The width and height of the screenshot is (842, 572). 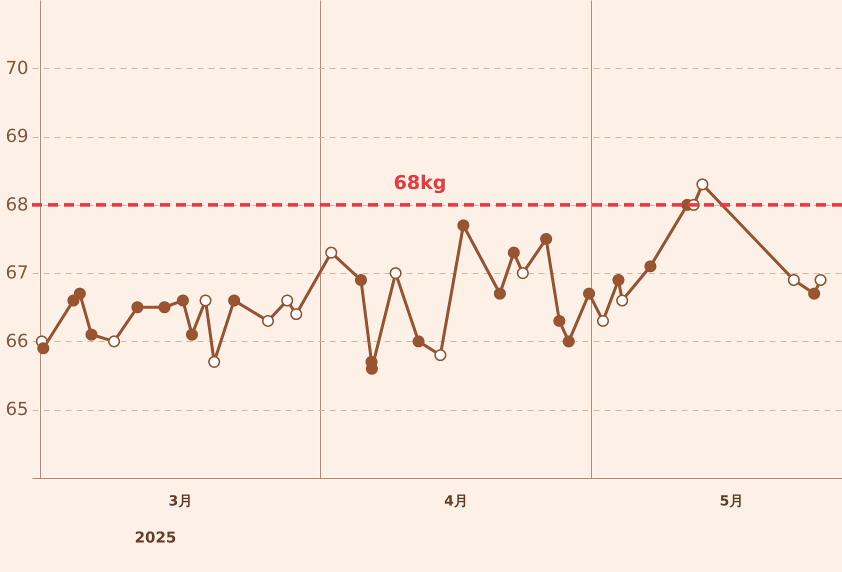 What do you see at coordinates (17, 205) in the screenshot?
I see `y-tick-label: 68` at bounding box center [17, 205].